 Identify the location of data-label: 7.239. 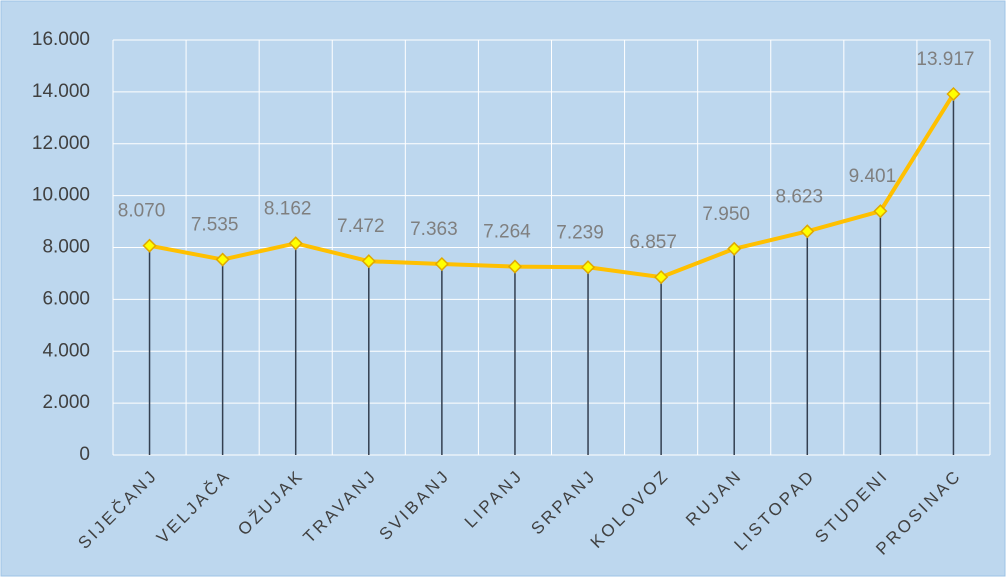
(580, 232).